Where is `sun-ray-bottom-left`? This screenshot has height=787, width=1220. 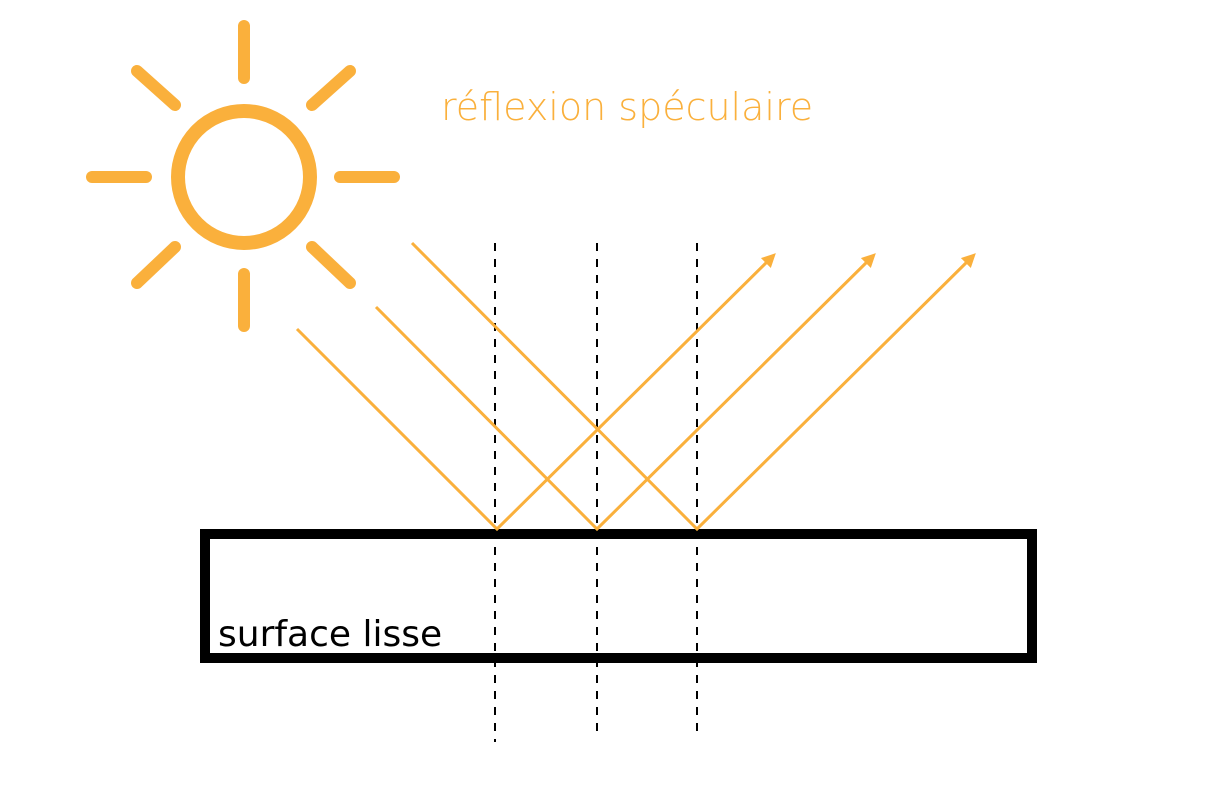 sun-ray-bottom-left is located at coordinates (156, 265).